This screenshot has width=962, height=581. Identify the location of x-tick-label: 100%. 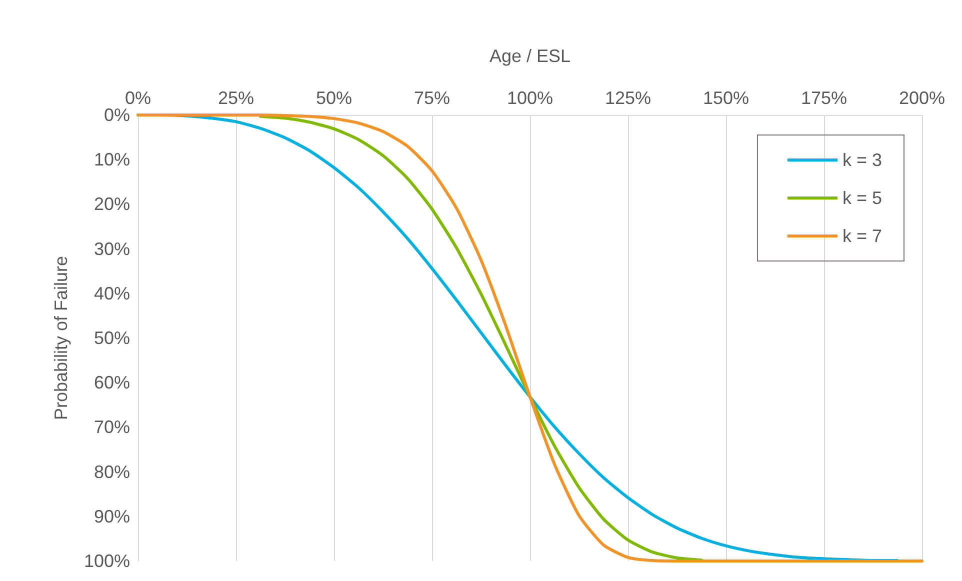
(530, 98).